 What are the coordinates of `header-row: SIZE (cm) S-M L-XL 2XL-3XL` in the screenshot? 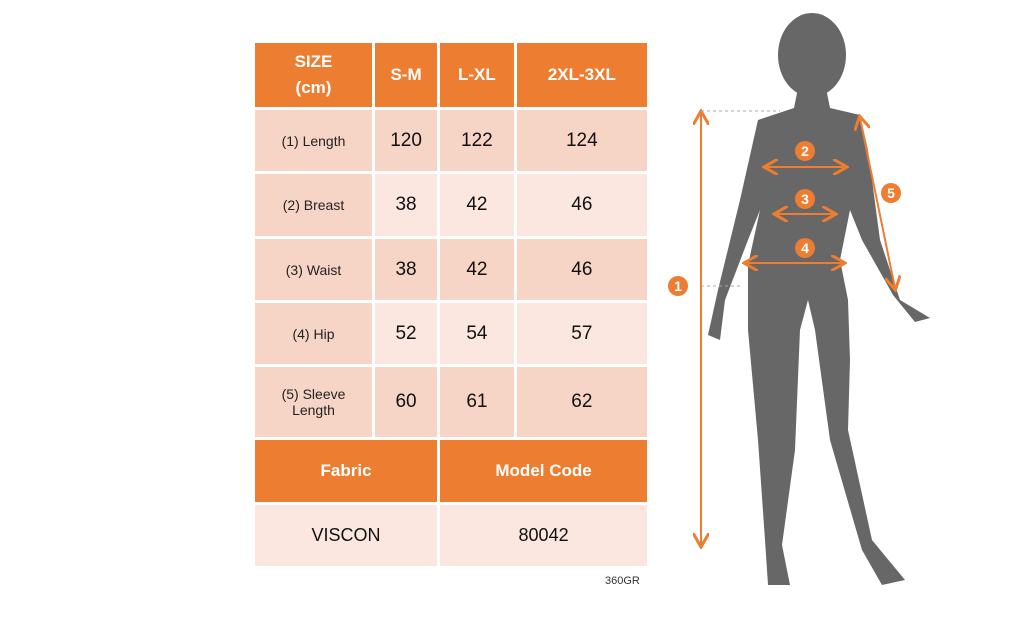 It's located at (451, 75).